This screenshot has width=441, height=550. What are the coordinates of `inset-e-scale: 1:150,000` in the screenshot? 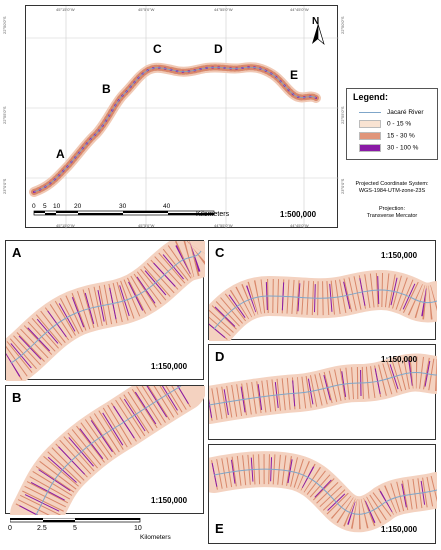 It's located at (399, 529).